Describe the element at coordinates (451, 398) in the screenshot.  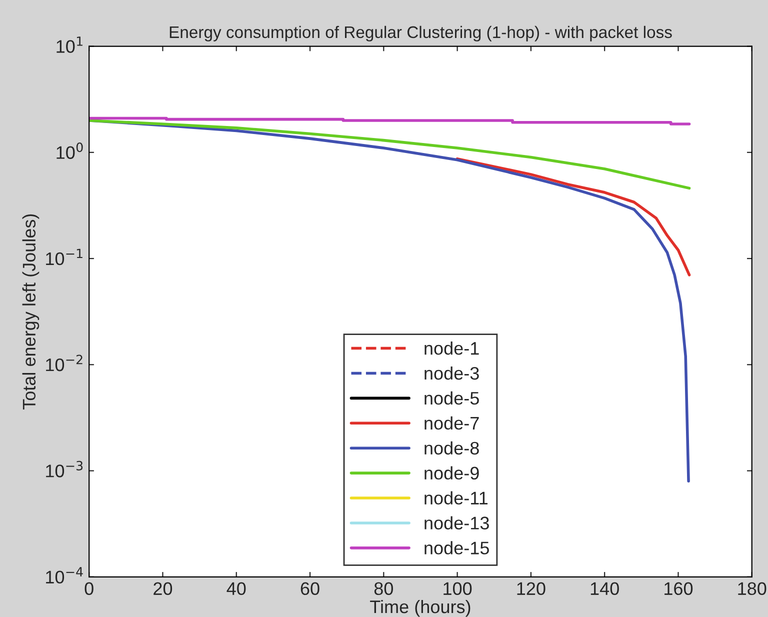
I see `legend-label: node-5` at that location.